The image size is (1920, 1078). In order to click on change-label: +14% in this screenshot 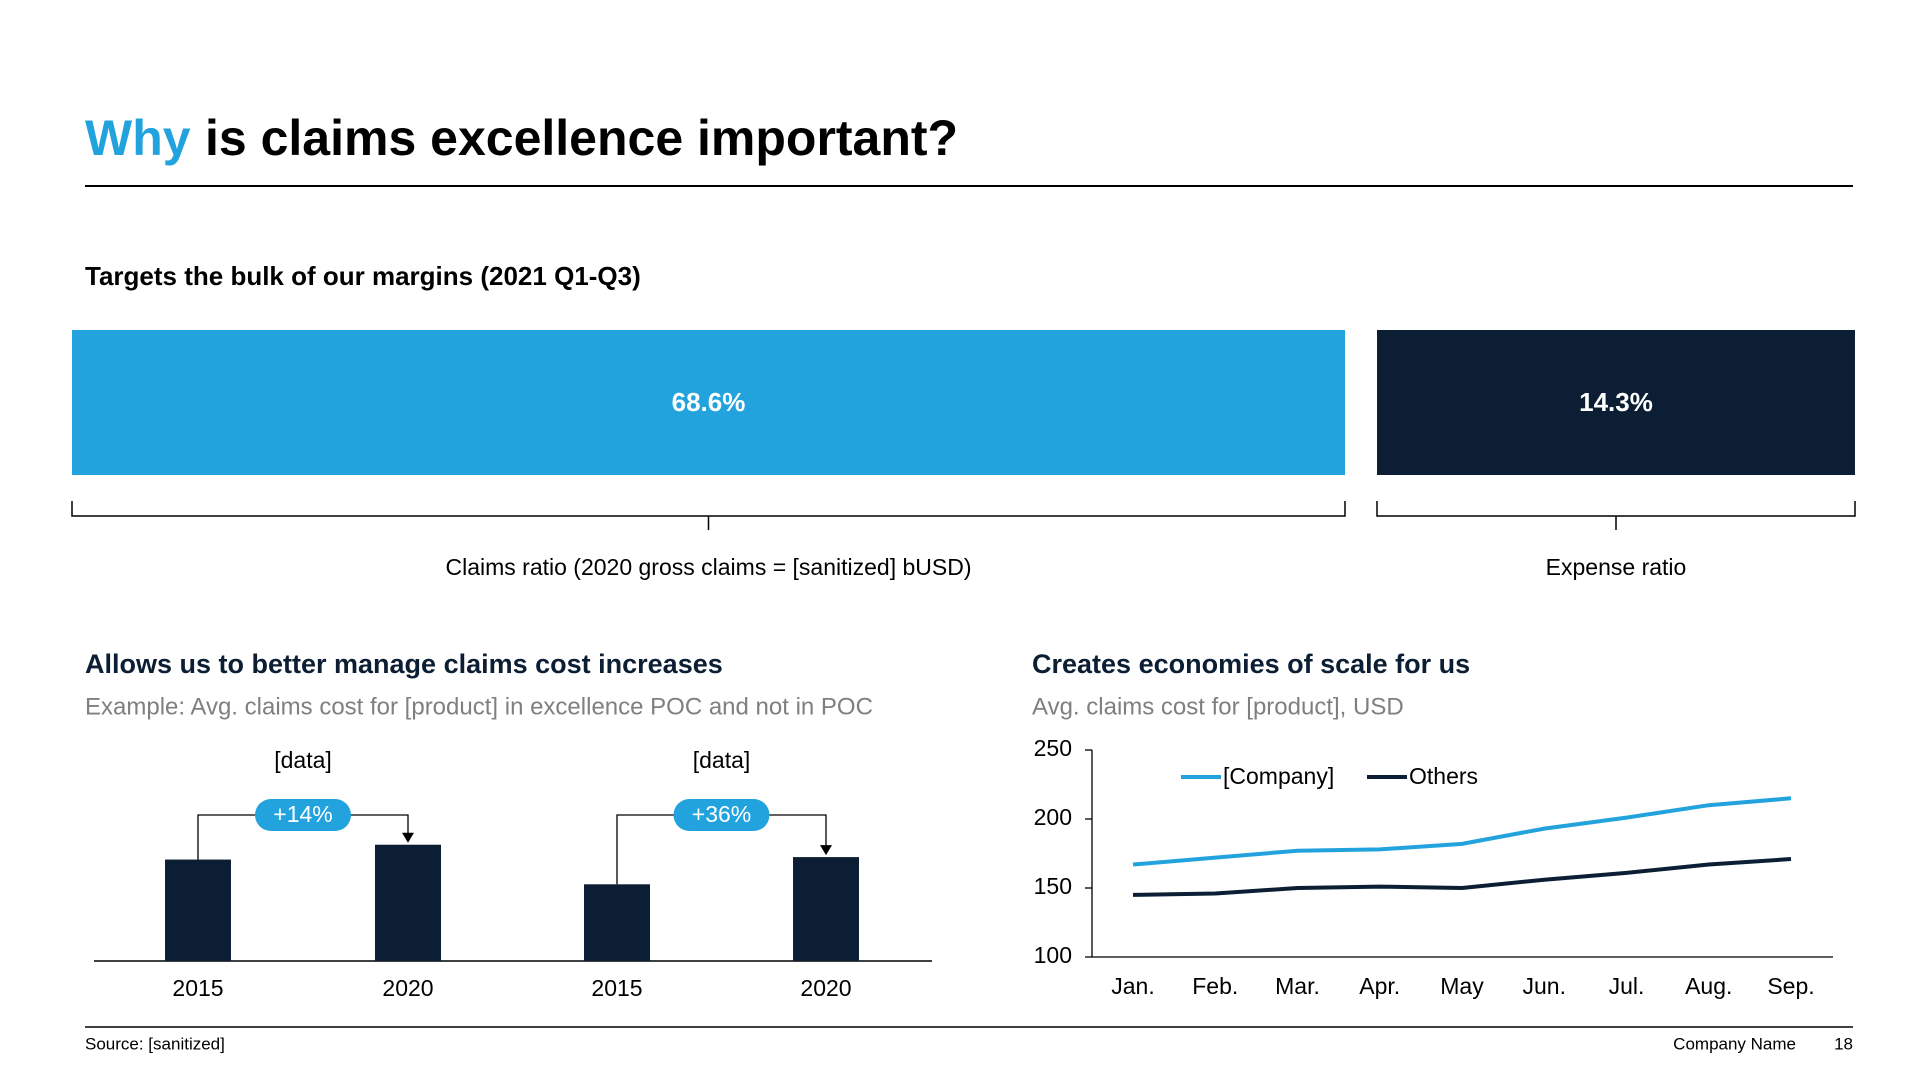, I will do `click(302, 814)`.